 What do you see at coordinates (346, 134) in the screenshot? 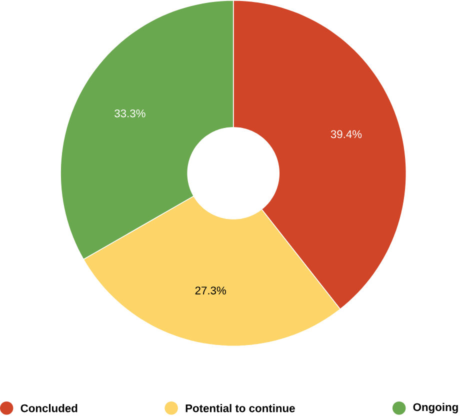
I see `data-label: 39.4%` at bounding box center [346, 134].